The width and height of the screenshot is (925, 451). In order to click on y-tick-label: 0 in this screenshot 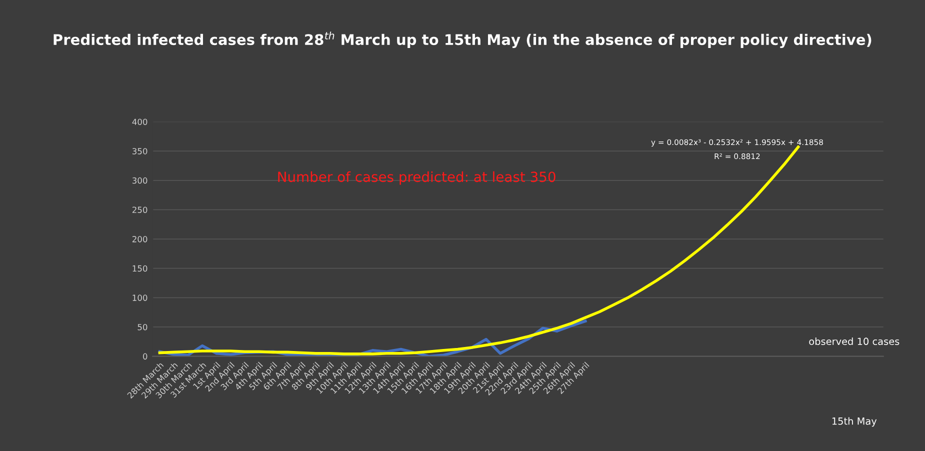, I will do `click(145, 356)`.